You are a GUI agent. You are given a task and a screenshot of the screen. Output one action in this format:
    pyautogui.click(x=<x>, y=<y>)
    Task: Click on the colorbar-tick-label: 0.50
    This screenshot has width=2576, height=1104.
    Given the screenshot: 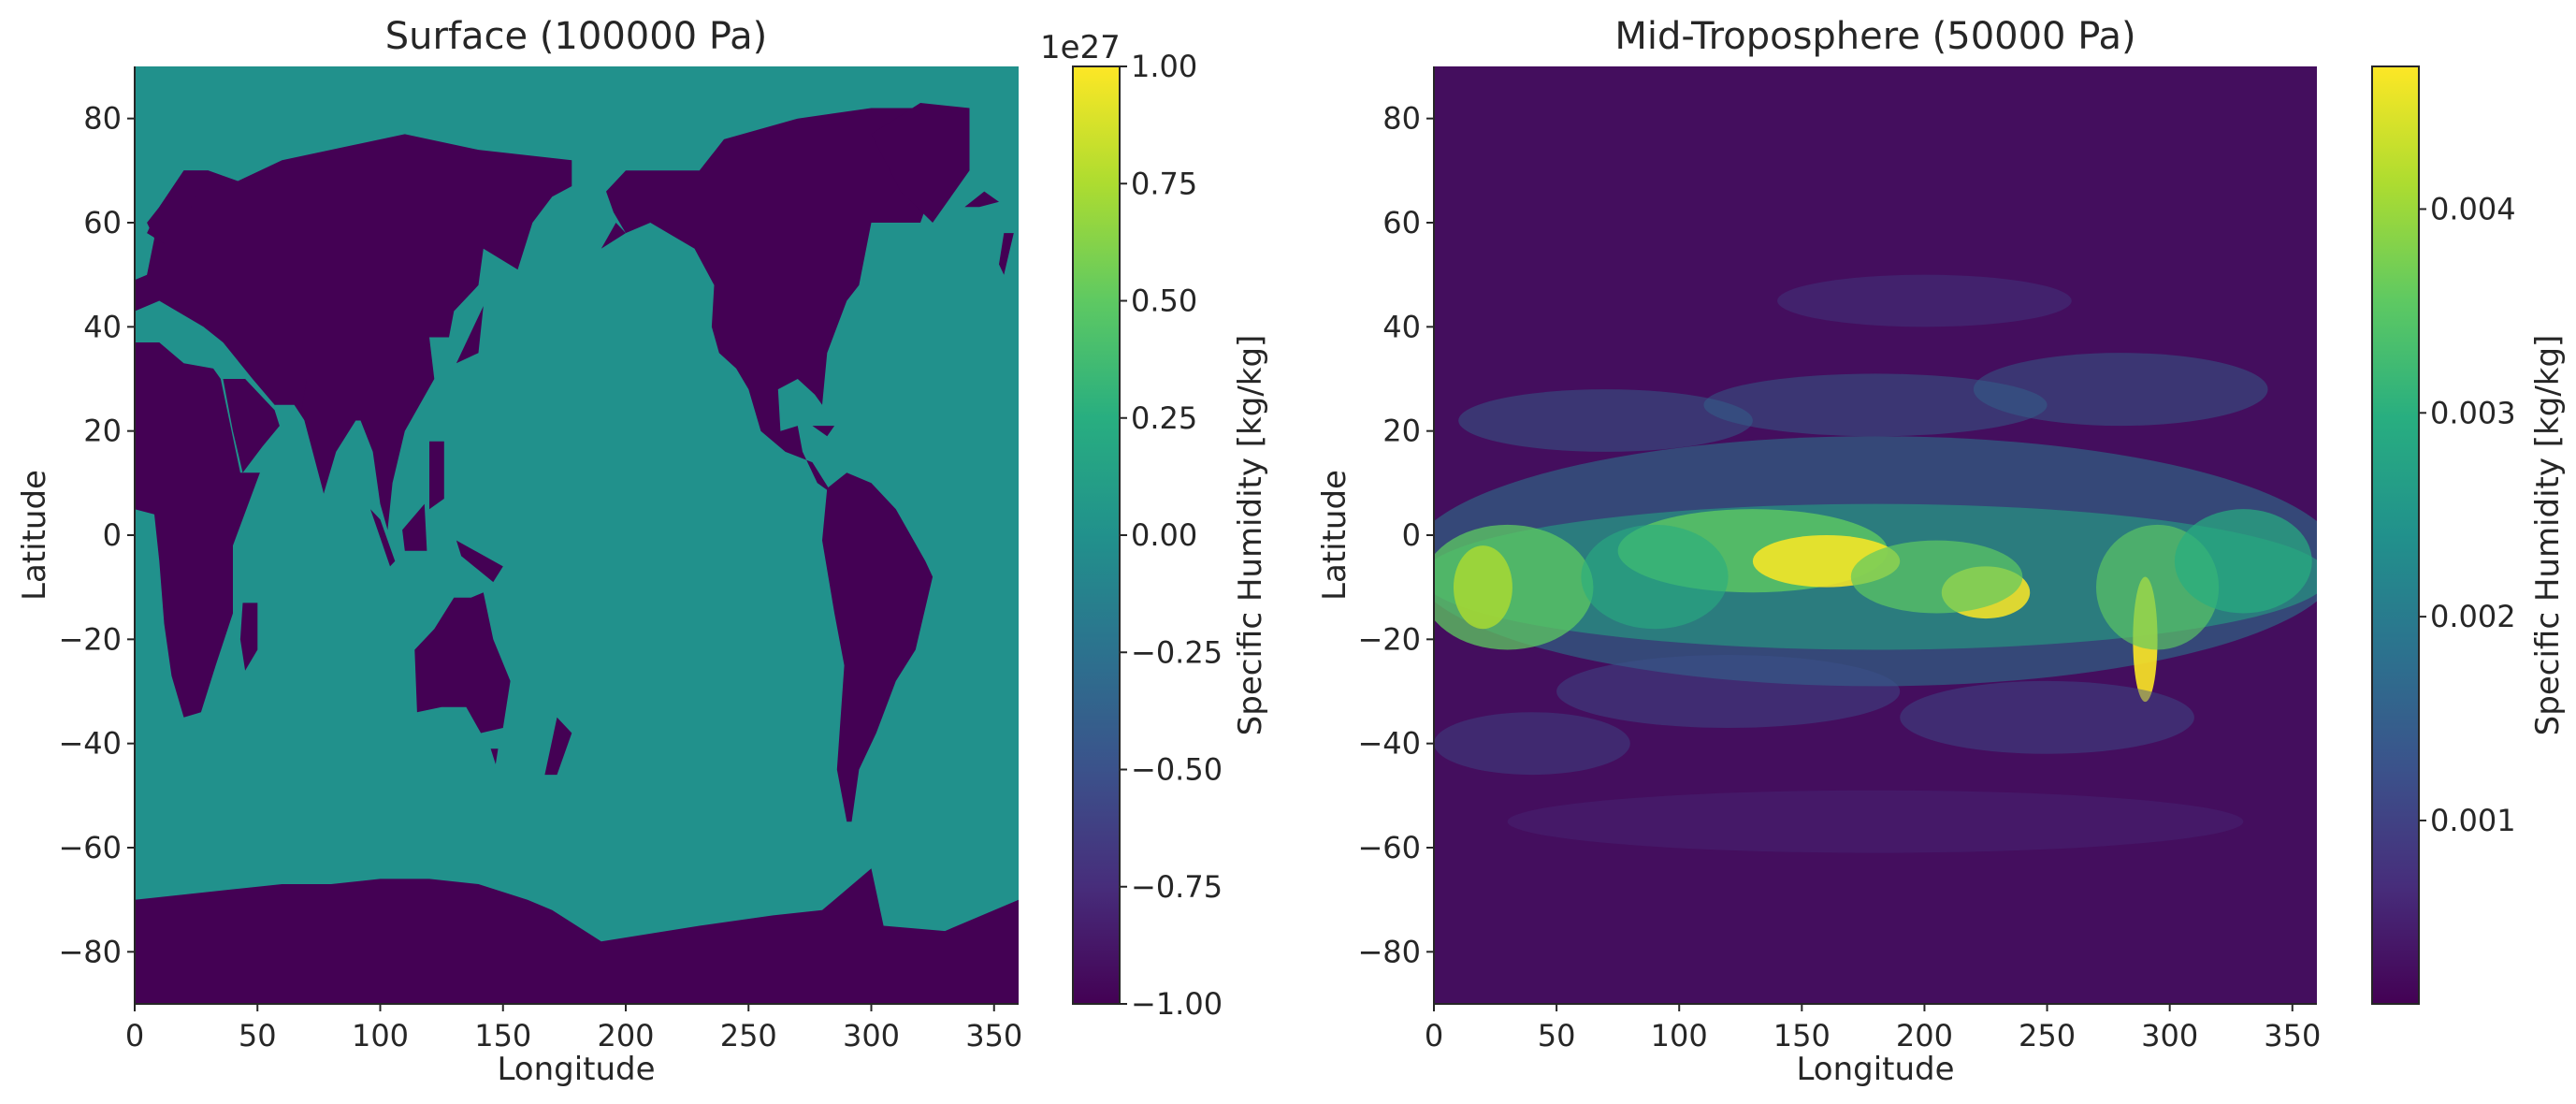 What is the action you would take?
    pyautogui.click(x=1164, y=301)
    